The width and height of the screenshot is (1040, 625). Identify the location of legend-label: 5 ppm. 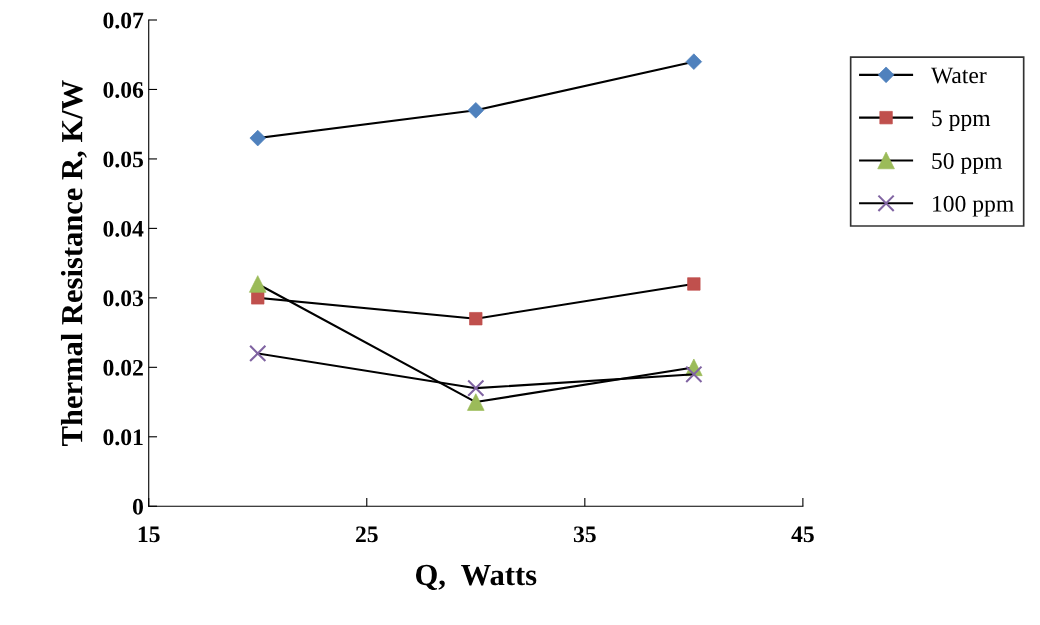
(961, 120).